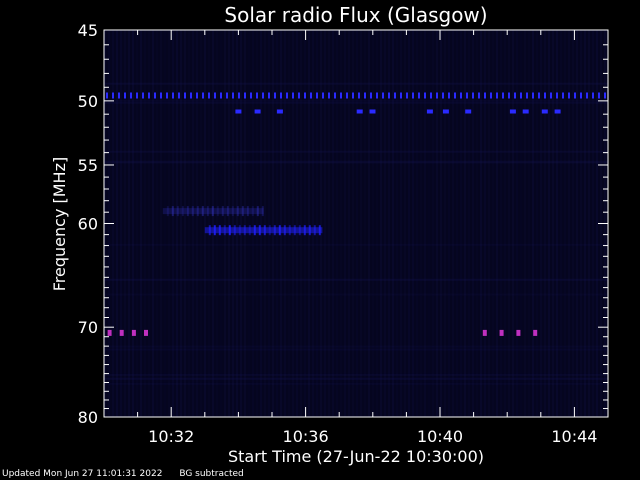 The height and width of the screenshot is (480, 640). What do you see at coordinates (306, 436) in the screenshot?
I see `x-tick-label: 10:36` at bounding box center [306, 436].